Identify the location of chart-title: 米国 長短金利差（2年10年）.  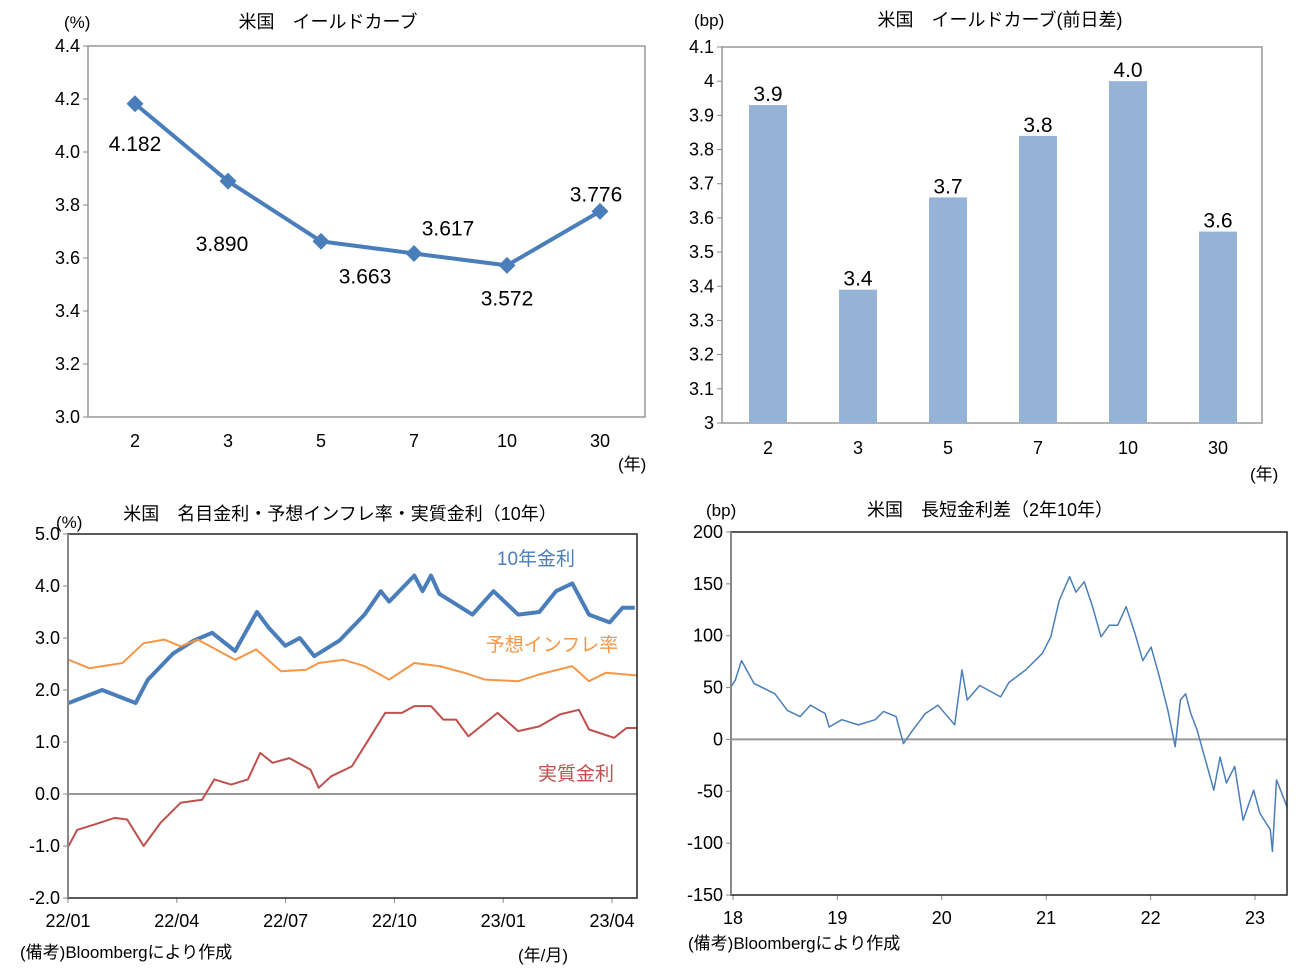
(990, 510).